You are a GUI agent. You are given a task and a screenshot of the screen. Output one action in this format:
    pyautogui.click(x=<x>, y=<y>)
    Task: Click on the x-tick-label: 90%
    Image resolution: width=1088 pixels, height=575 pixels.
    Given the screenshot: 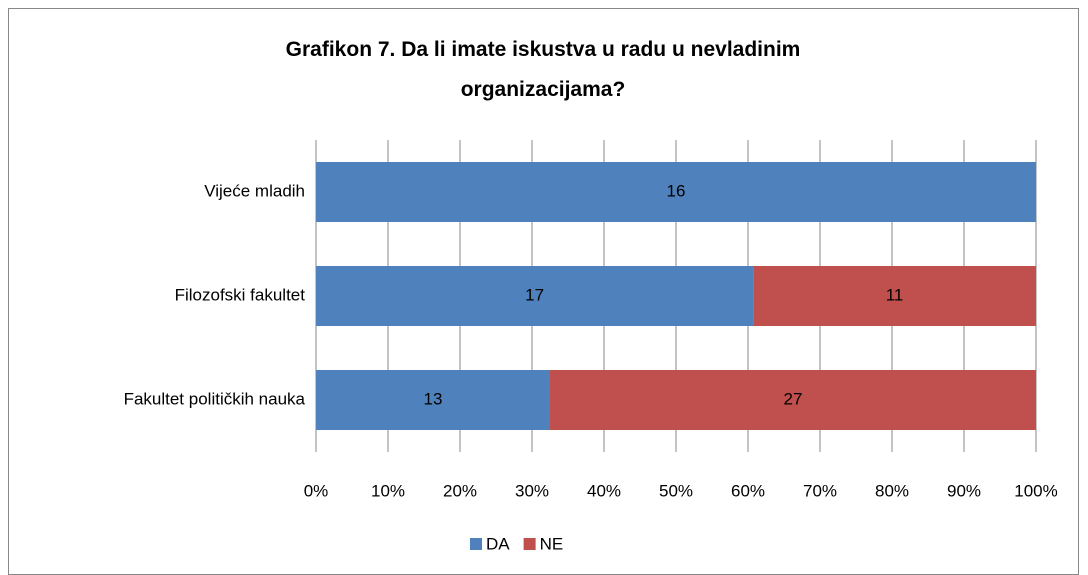 What is the action you would take?
    pyautogui.click(x=964, y=490)
    